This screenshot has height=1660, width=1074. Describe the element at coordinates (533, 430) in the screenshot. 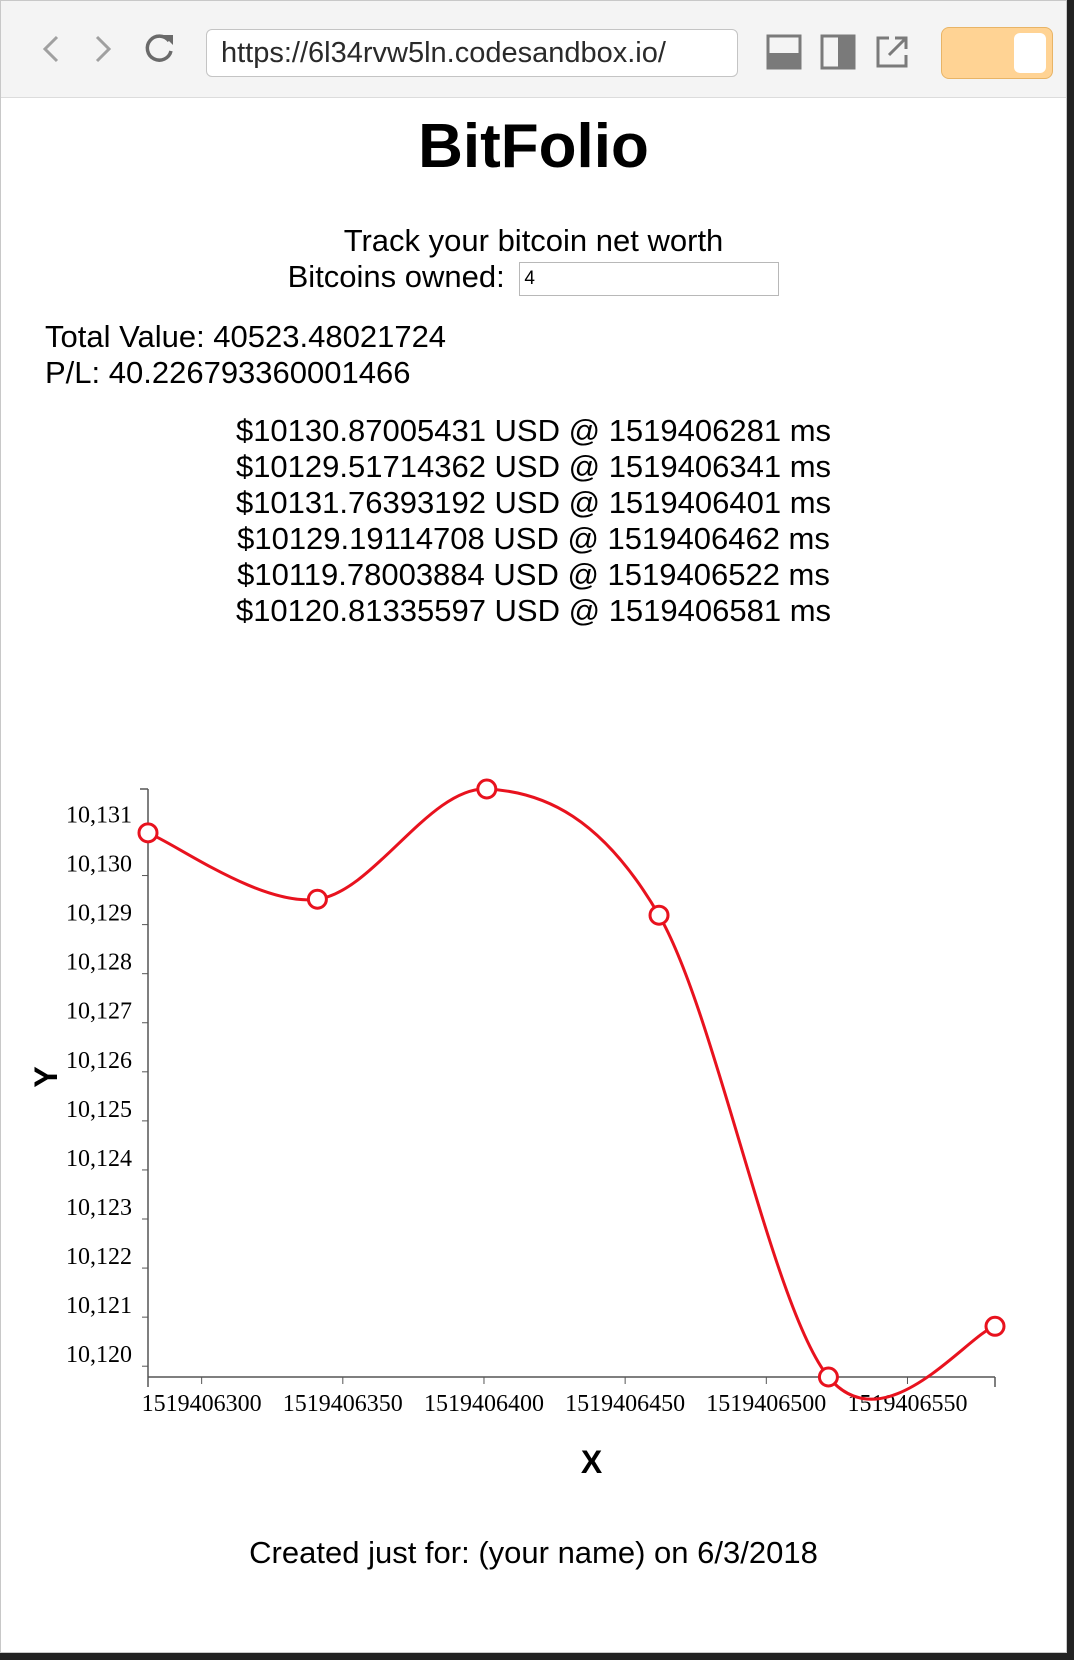

I see `price-item: $10130.87005431 USD @ 1519406281 ms` at that location.